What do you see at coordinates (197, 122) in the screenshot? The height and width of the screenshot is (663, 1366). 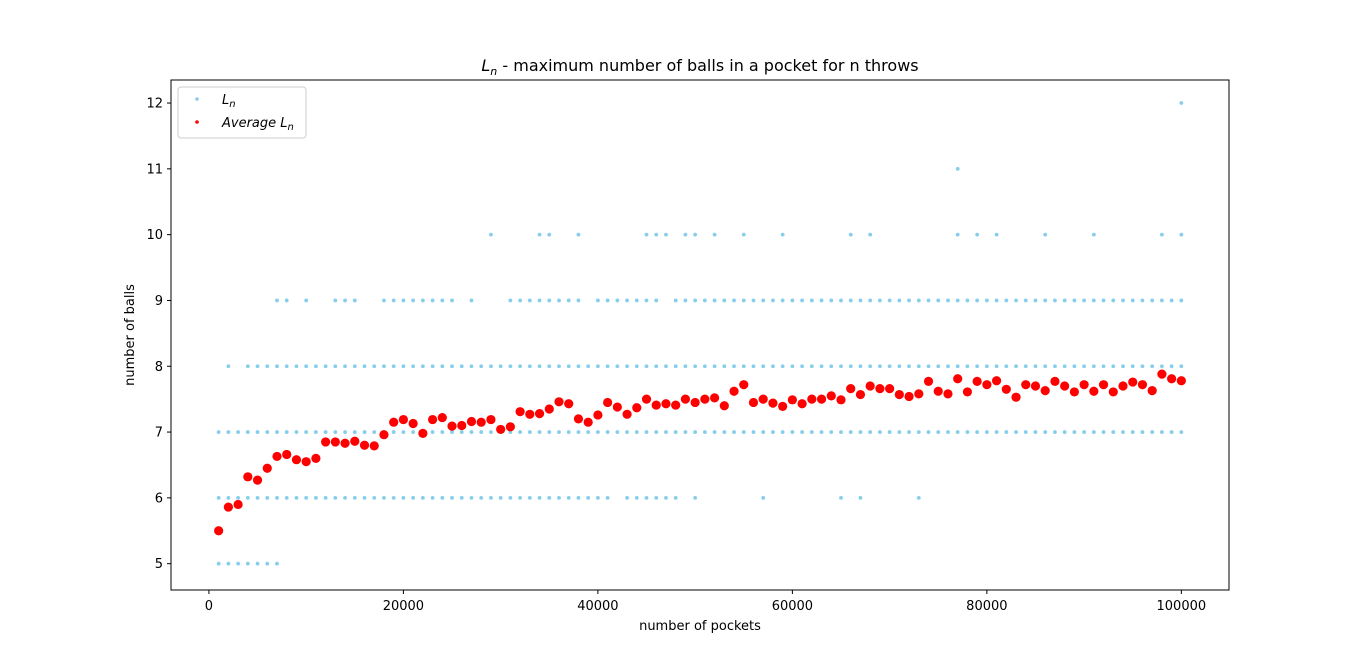 I see `legend-marker-average-ln` at bounding box center [197, 122].